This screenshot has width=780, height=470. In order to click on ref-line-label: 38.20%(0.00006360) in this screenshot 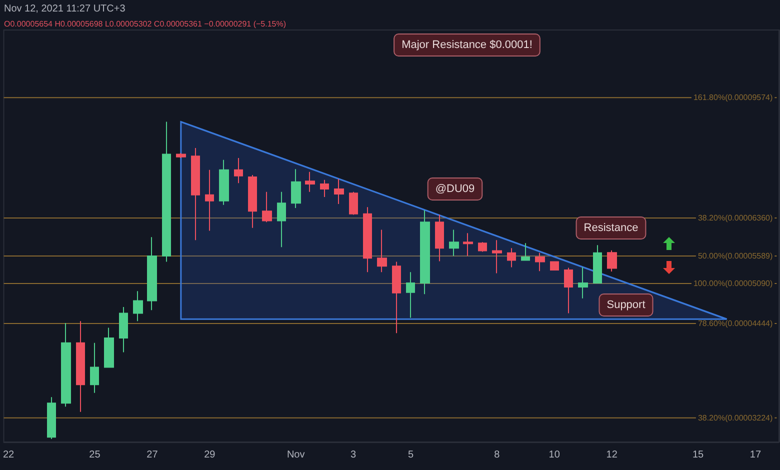, I will do `click(735, 217)`.